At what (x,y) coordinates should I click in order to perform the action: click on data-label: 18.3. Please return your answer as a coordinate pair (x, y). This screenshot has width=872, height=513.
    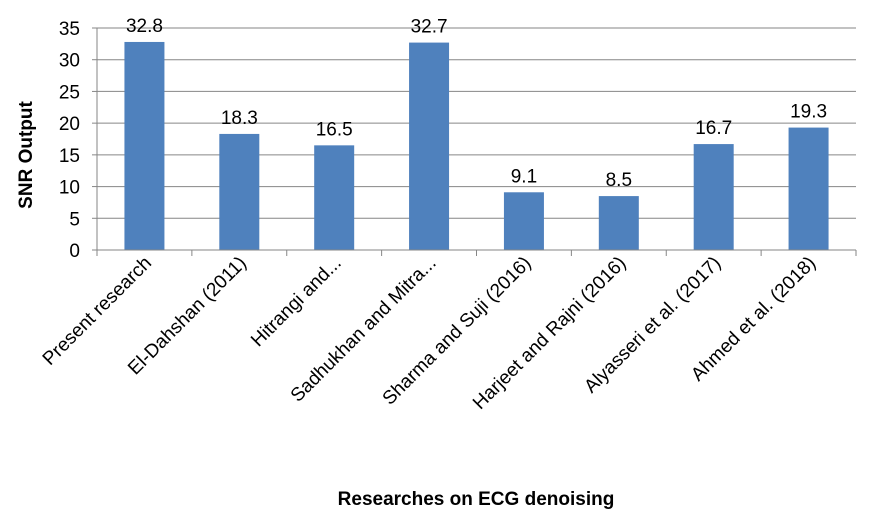
    Looking at the image, I should click on (239, 118).